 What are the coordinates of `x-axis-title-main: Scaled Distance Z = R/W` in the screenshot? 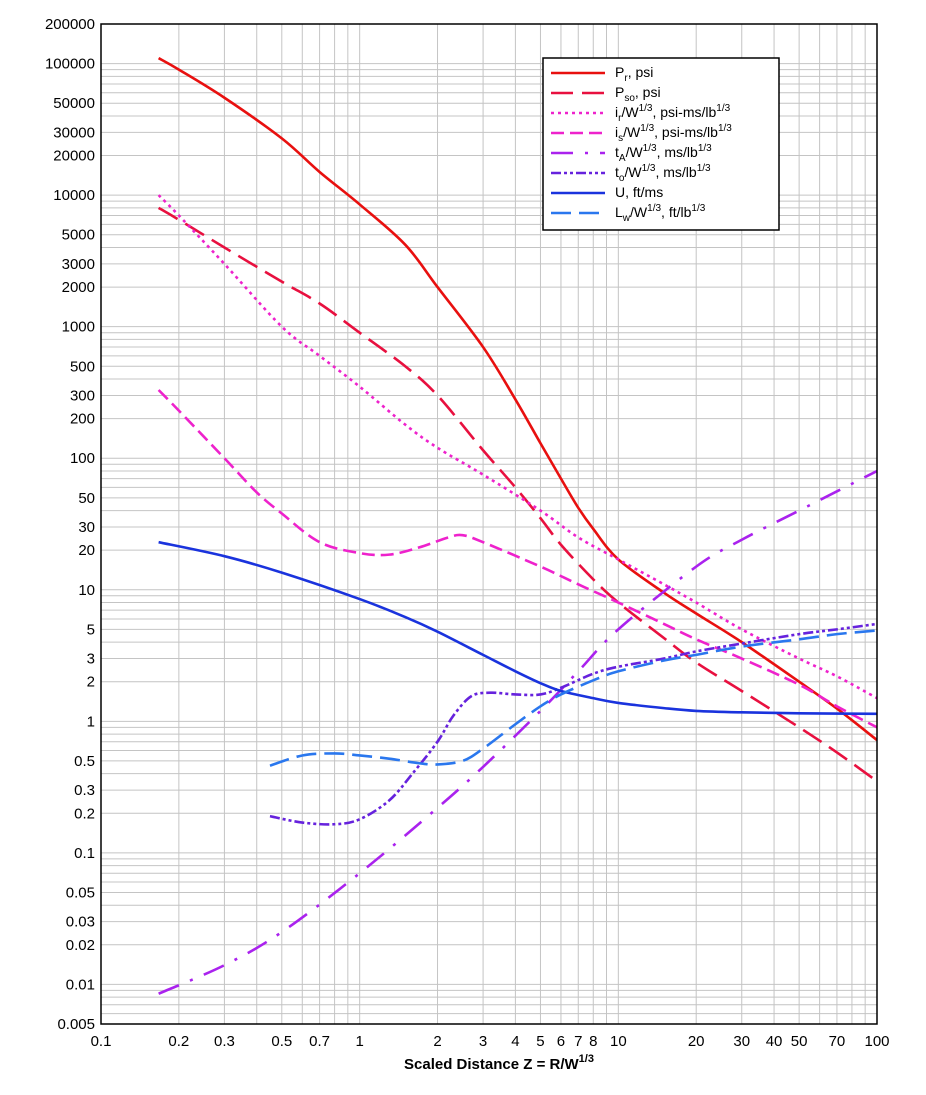 It's located at (491, 1064).